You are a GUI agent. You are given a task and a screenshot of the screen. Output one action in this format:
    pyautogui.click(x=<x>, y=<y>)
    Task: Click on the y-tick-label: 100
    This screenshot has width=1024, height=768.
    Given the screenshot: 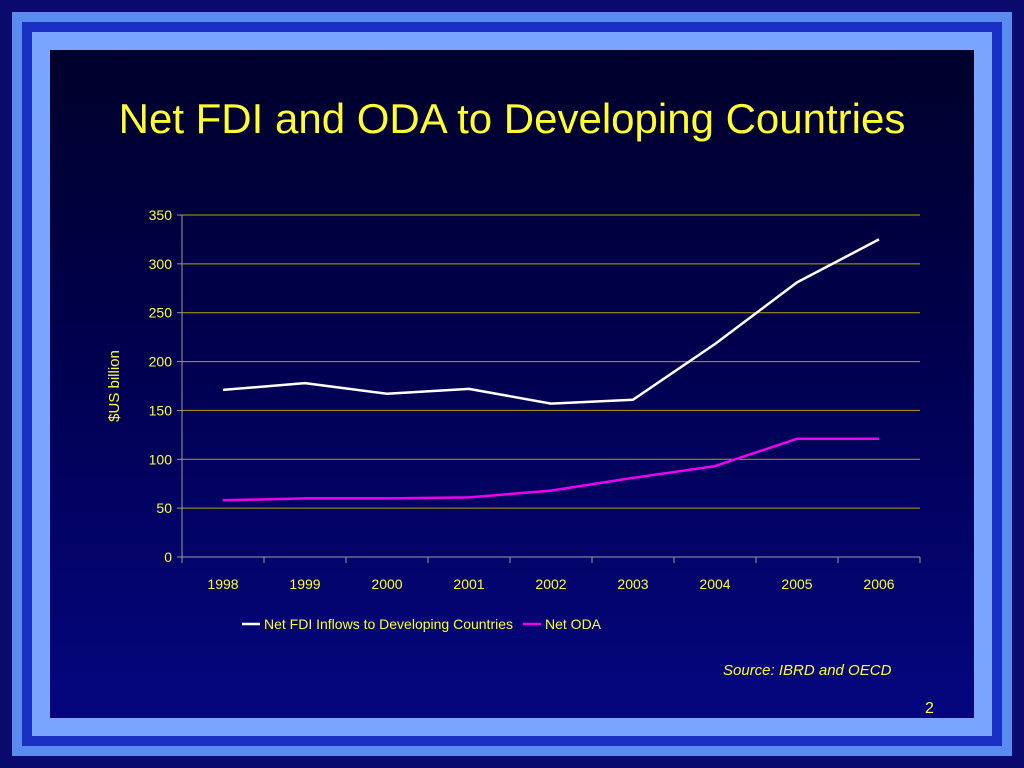 What is the action you would take?
    pyautogui.click(x=161, y=459)
    